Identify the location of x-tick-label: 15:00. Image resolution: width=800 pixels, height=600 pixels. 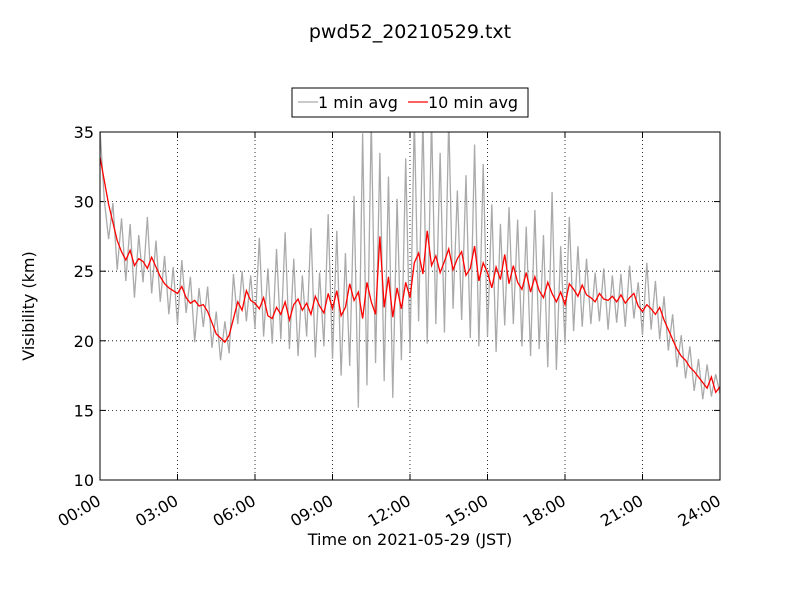
(466, 511).